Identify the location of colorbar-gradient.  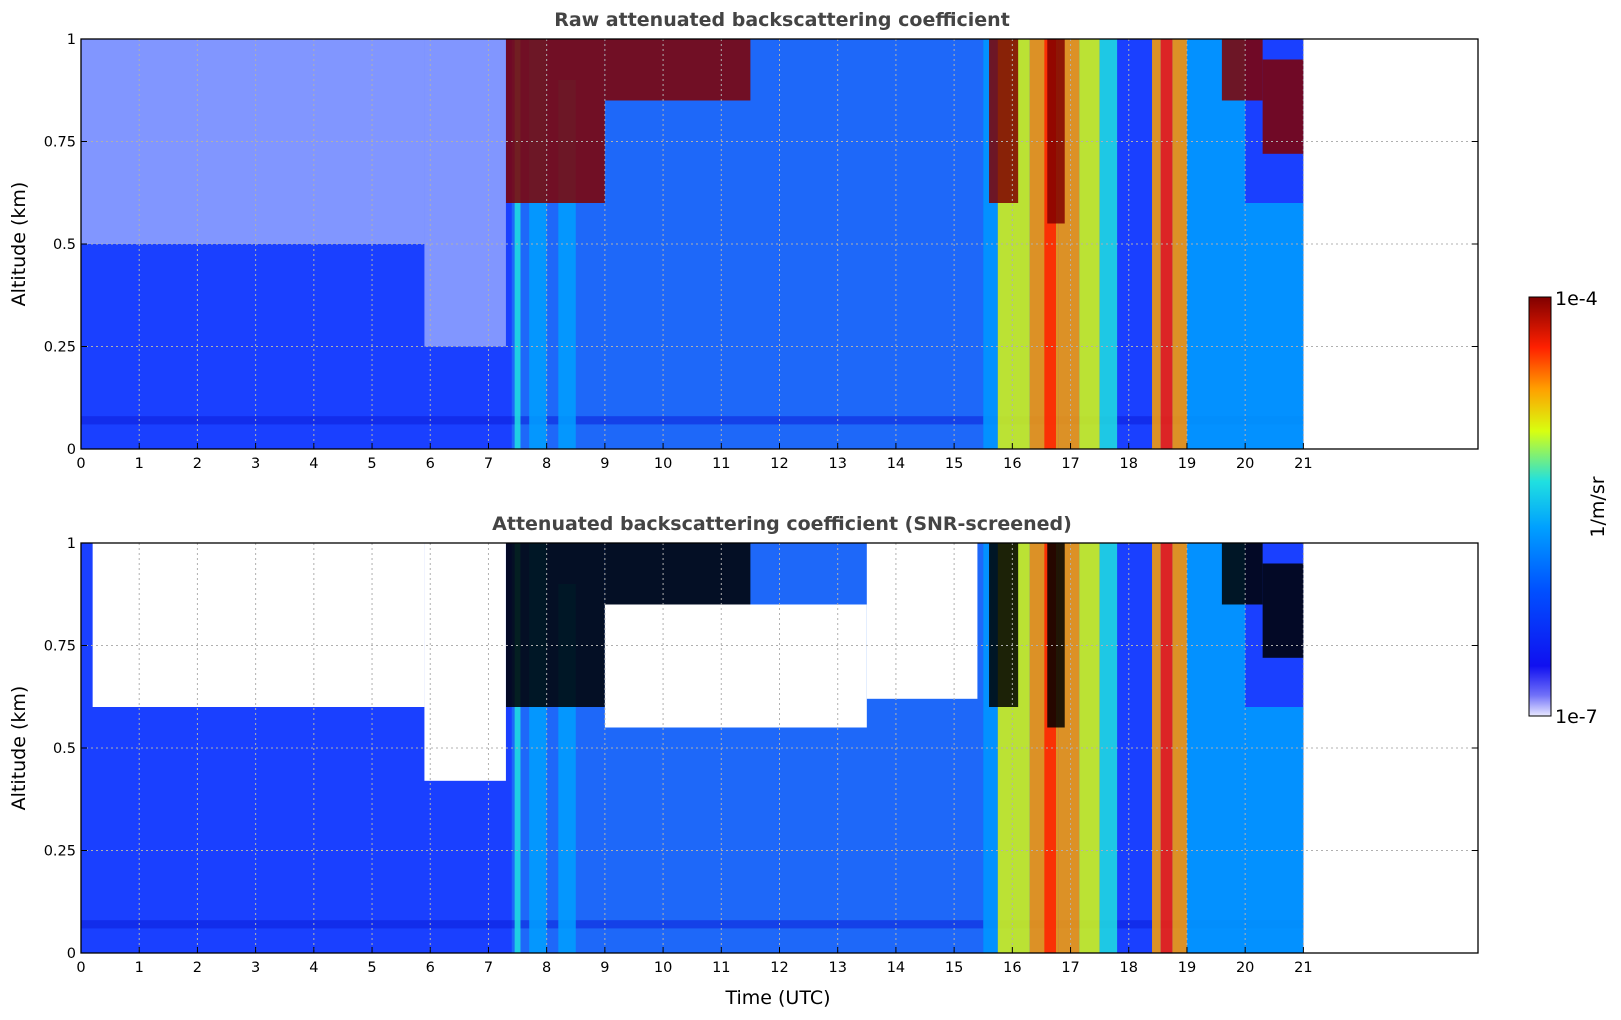
(1540, 506).